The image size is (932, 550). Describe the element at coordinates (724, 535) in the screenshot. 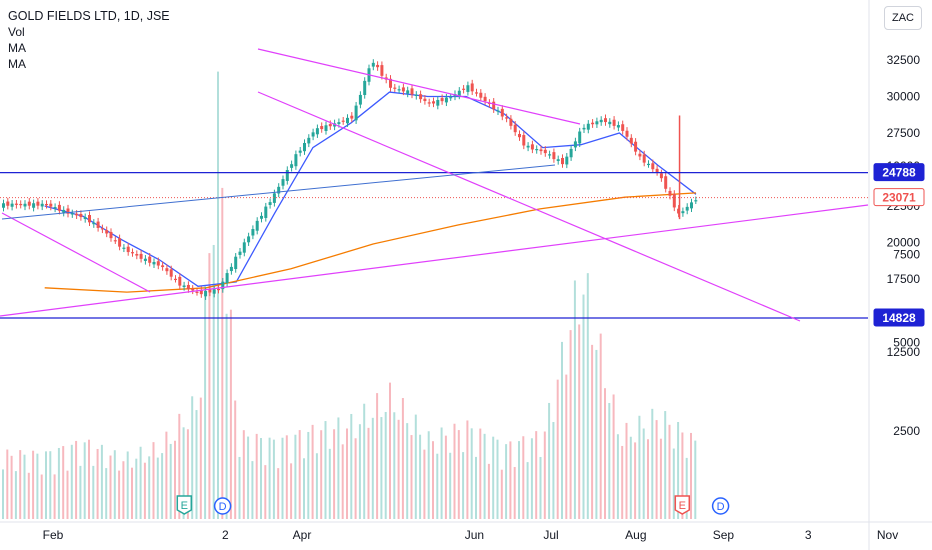

I see `x-tick-label: Sep` at that location.